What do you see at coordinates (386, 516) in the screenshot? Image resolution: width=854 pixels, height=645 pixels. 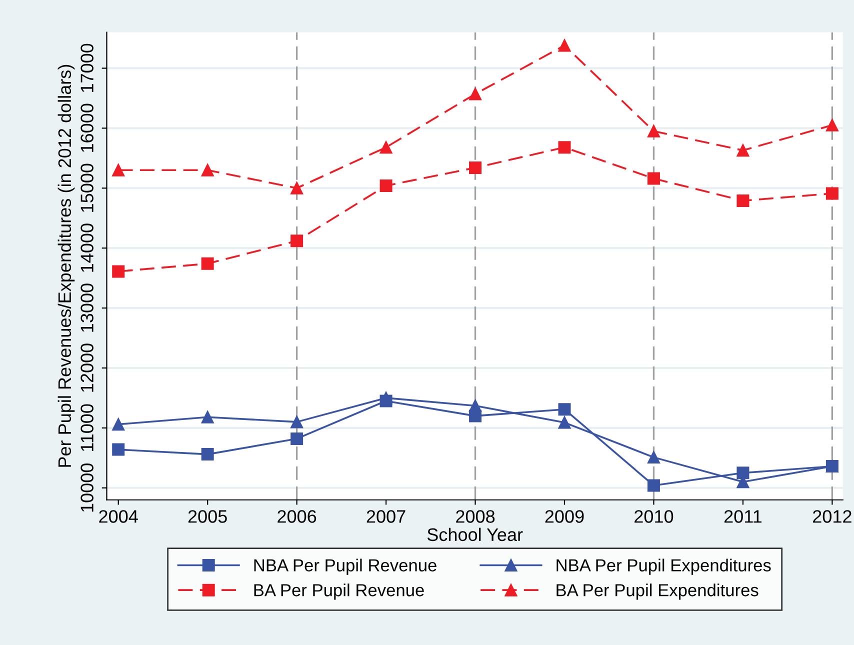 I see `x-tick-label: 2007` at bounding box center [386, 516].